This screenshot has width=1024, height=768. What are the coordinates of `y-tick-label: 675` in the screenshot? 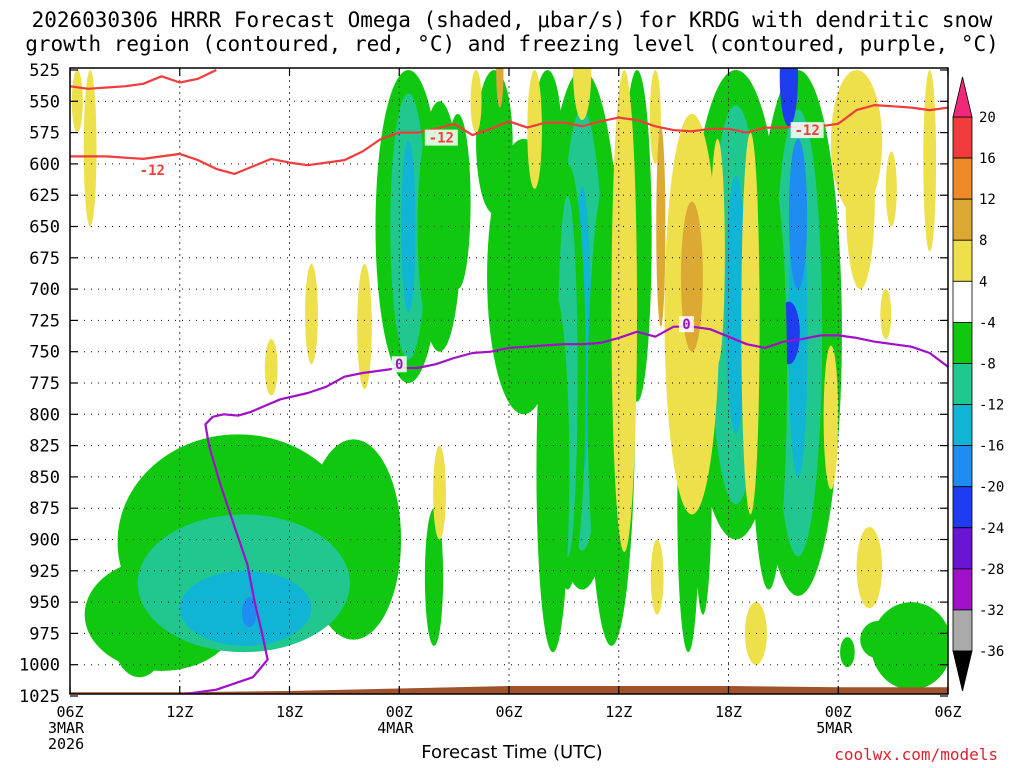 It's located at (44, 259).